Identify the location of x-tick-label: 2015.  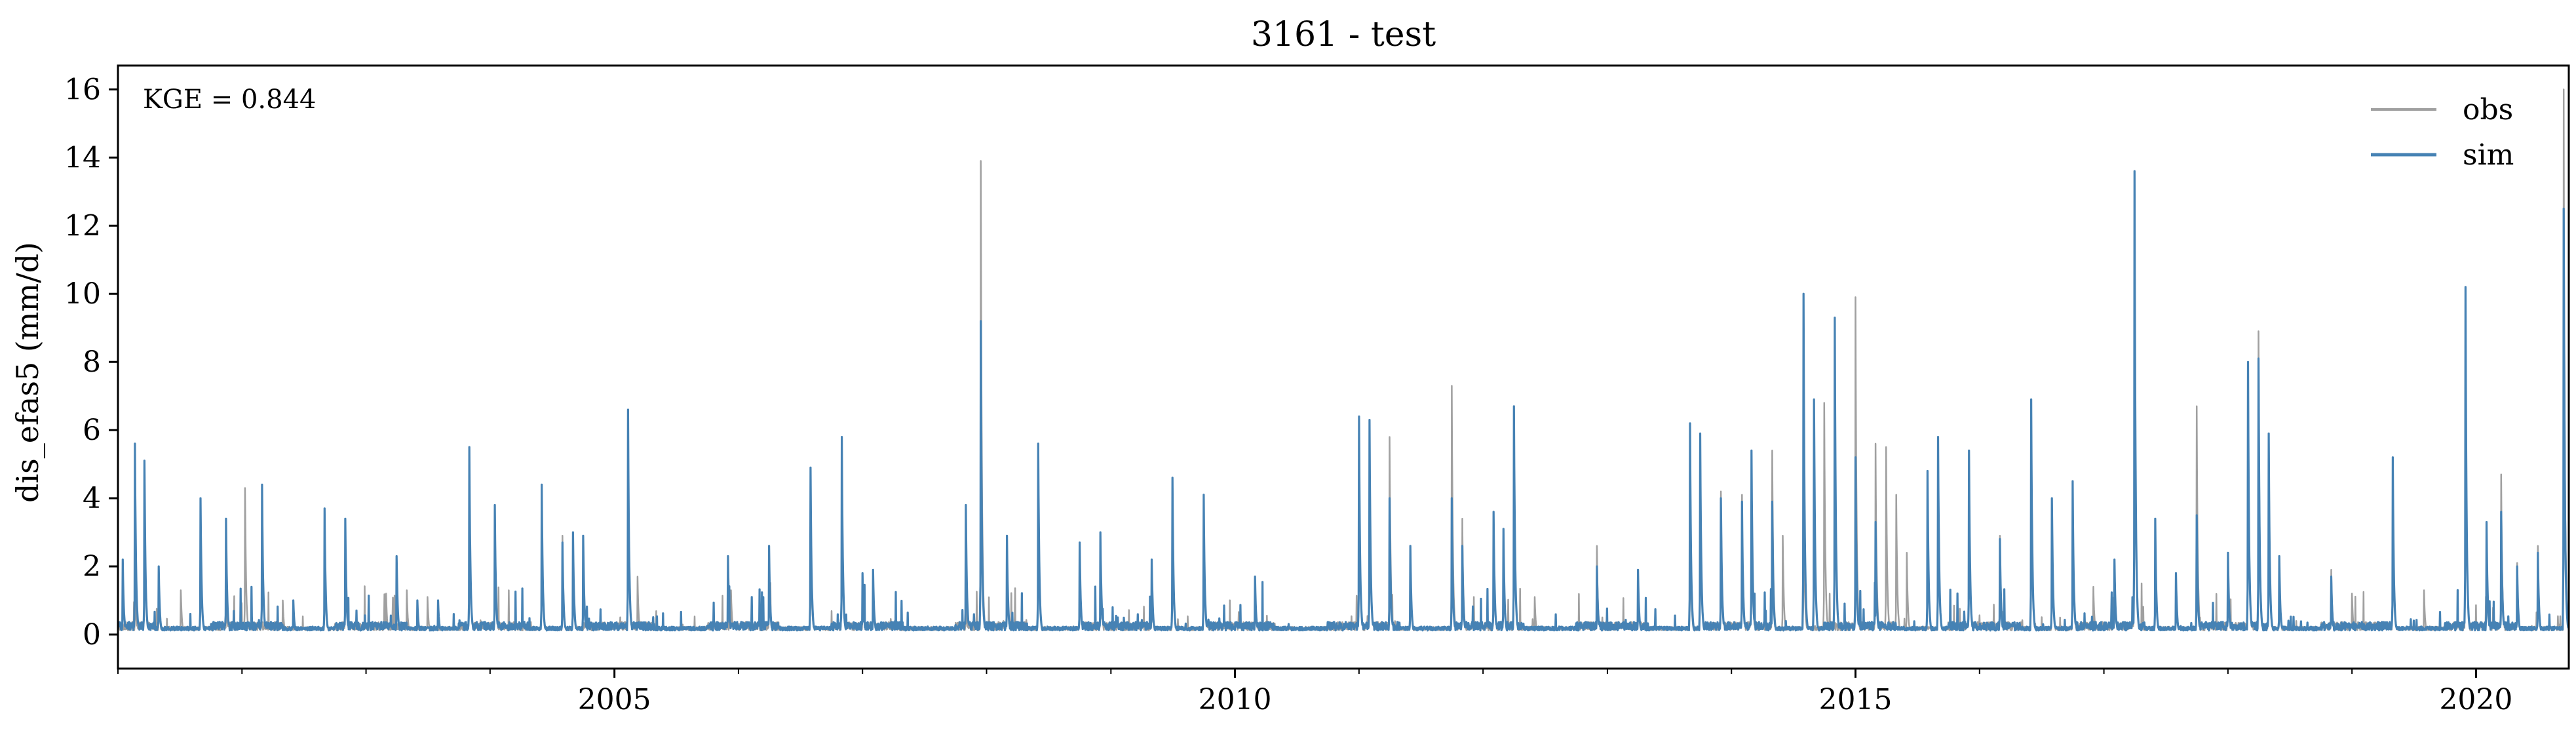
(1856, 699).